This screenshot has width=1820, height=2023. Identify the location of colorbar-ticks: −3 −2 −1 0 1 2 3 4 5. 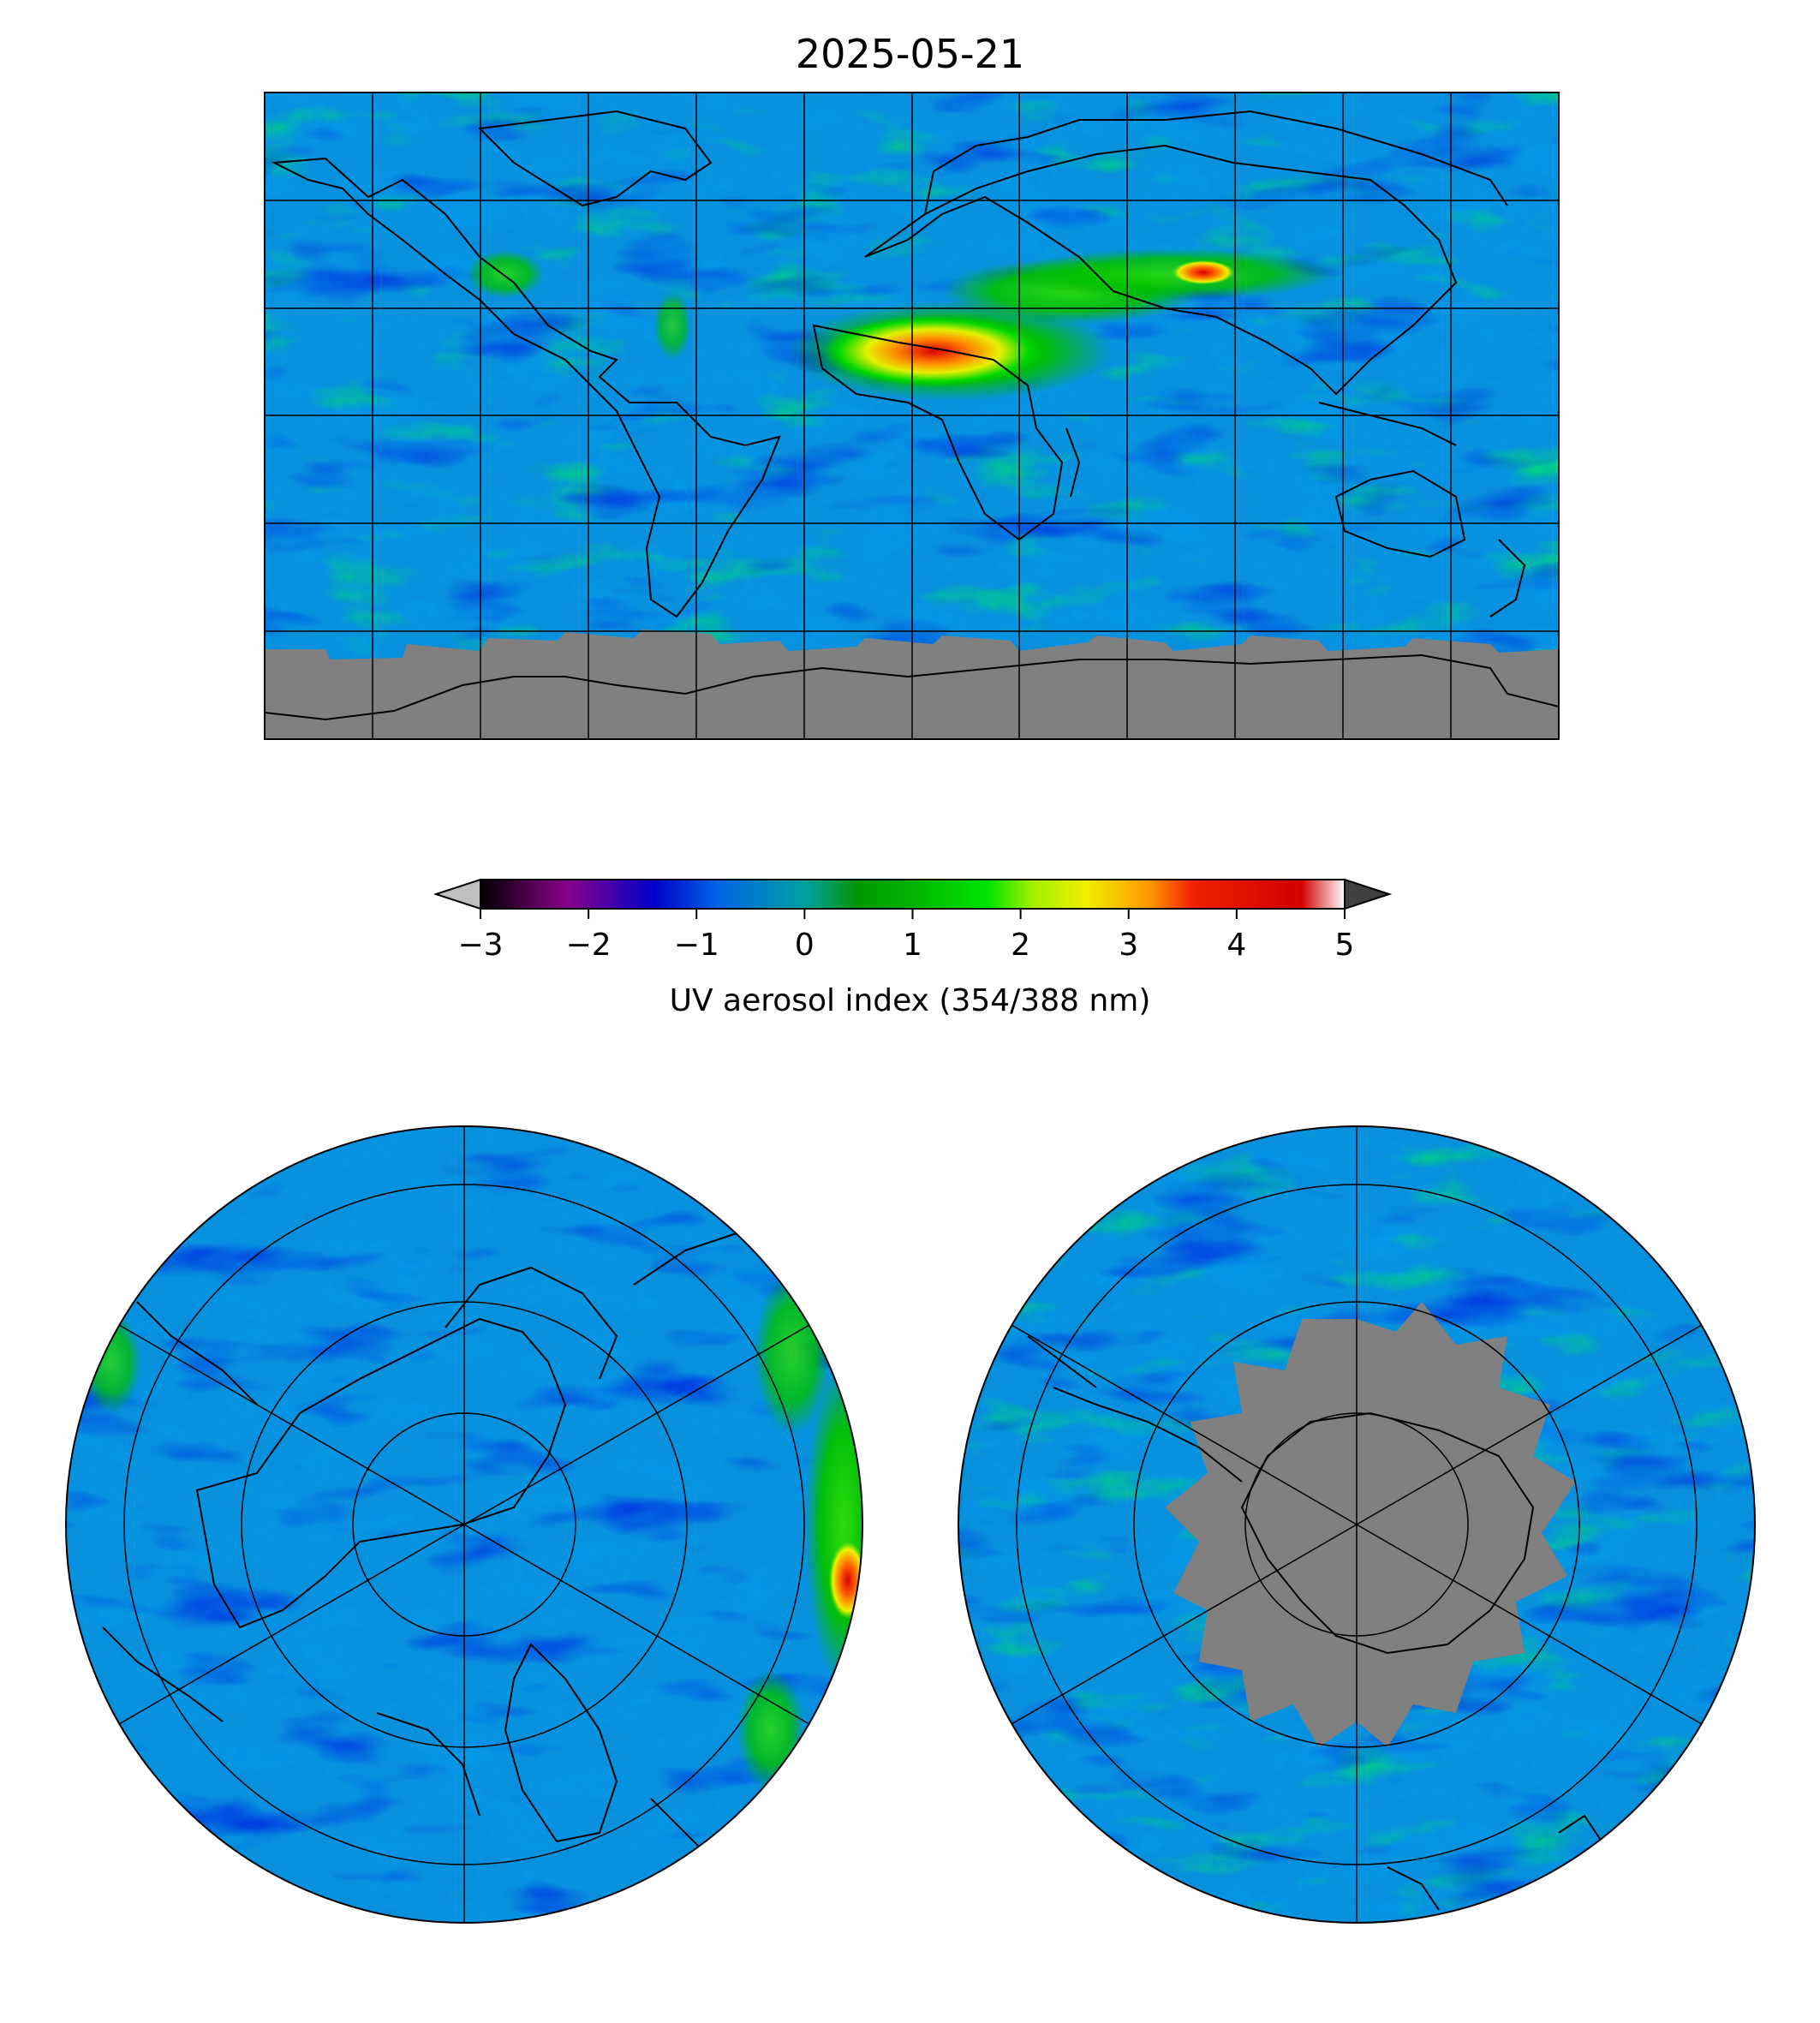
(905, 936).